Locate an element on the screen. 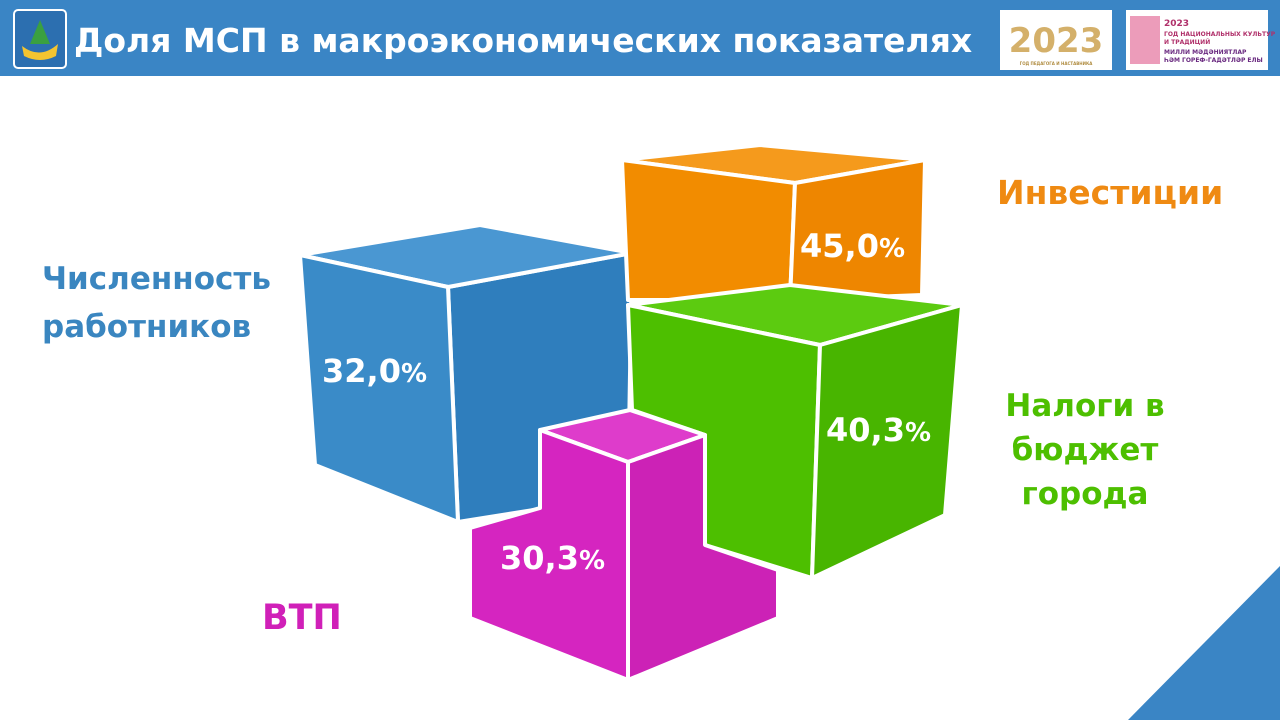 This screenshot has width=1280, height=720. value-number: 40,3 is located at coordinates (865, 430).